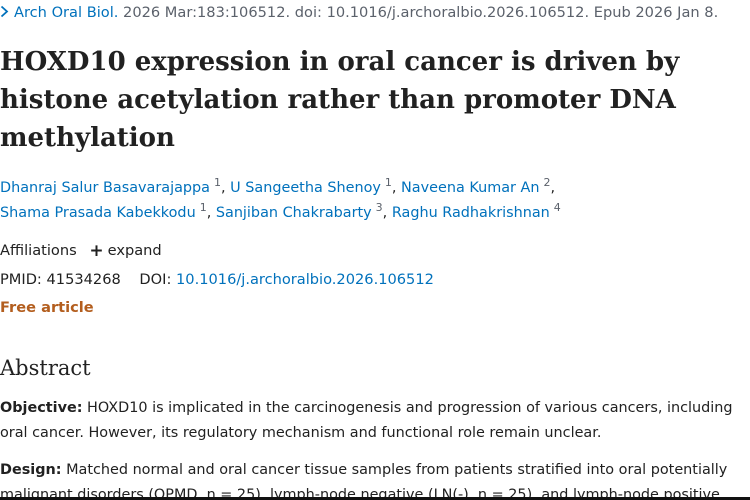 This screenshot has width=750, height=500. What do you see at coordinates (38, 250) in the screenshot?
I see `affiliations-label: Affiliations` at bounding box center [38, 250].